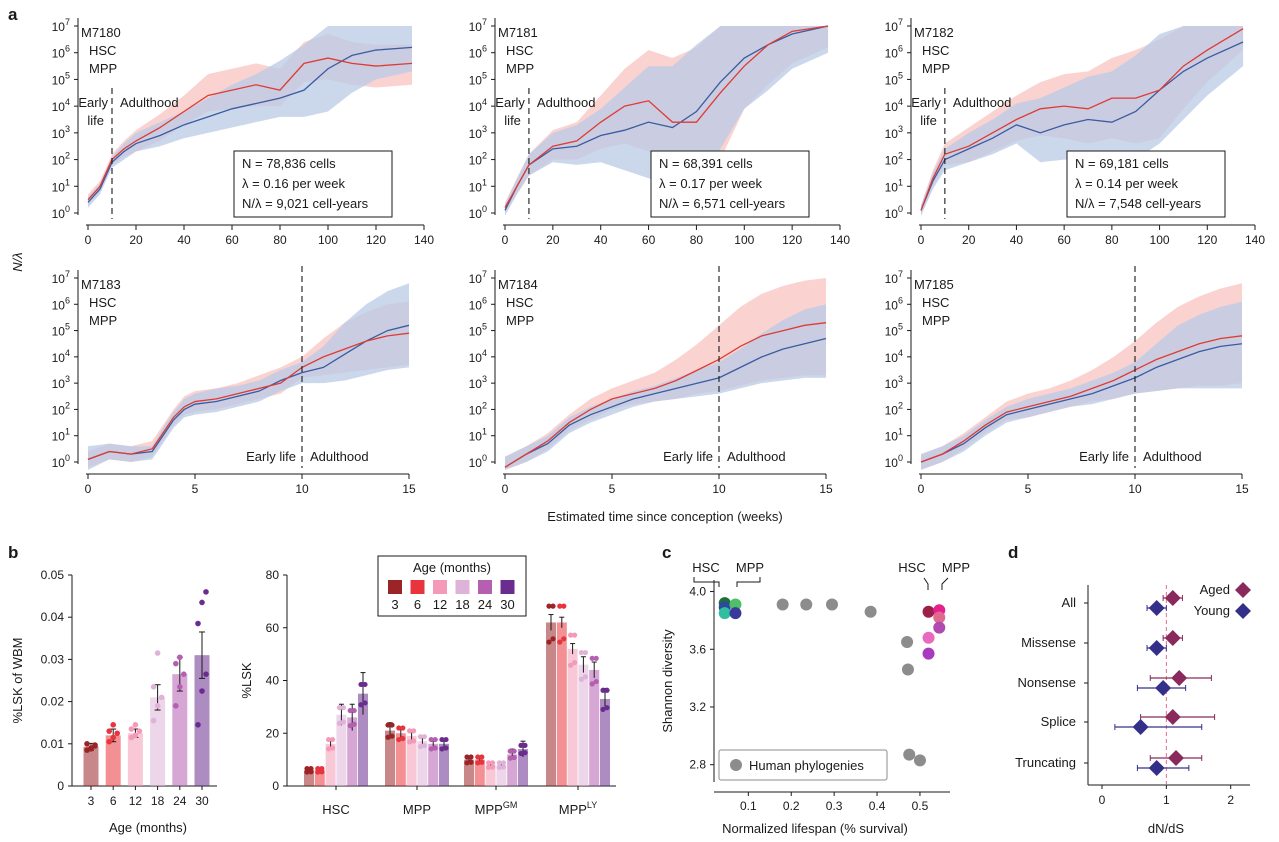  Describe the element at coordinates (101, 32) in the screenshot. I see `sample-title: M7180` at that location.